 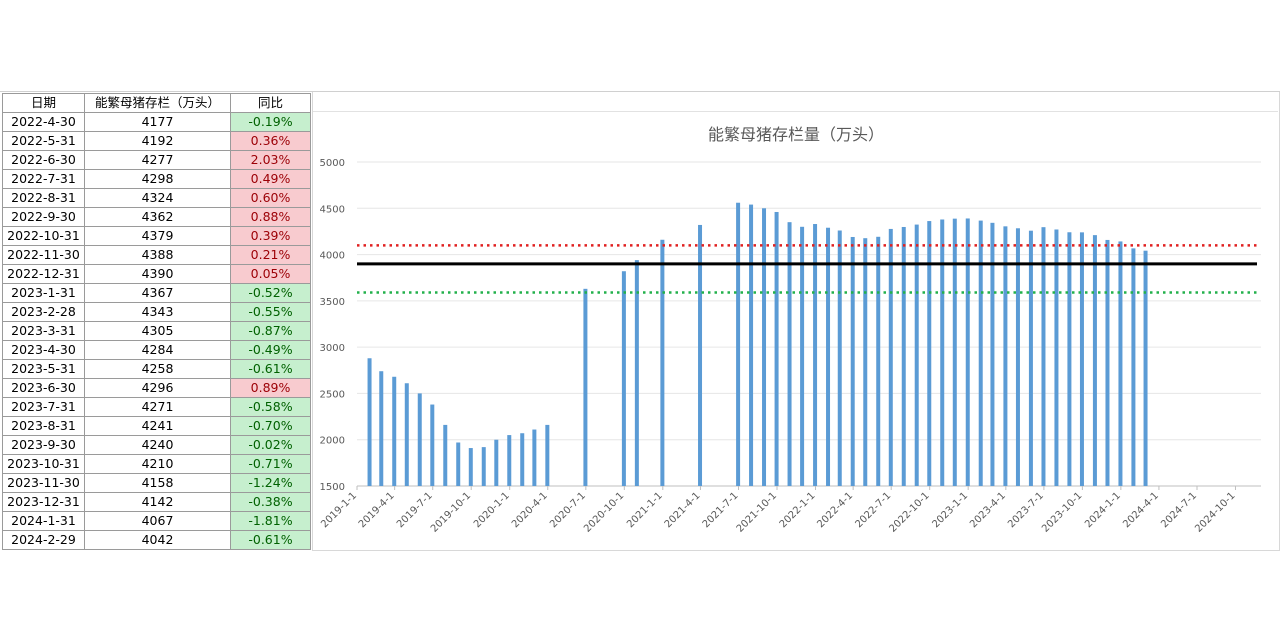 I want to click on header-inventory: 能繁母猪存栏（万头）, so click(x=157, y=103).